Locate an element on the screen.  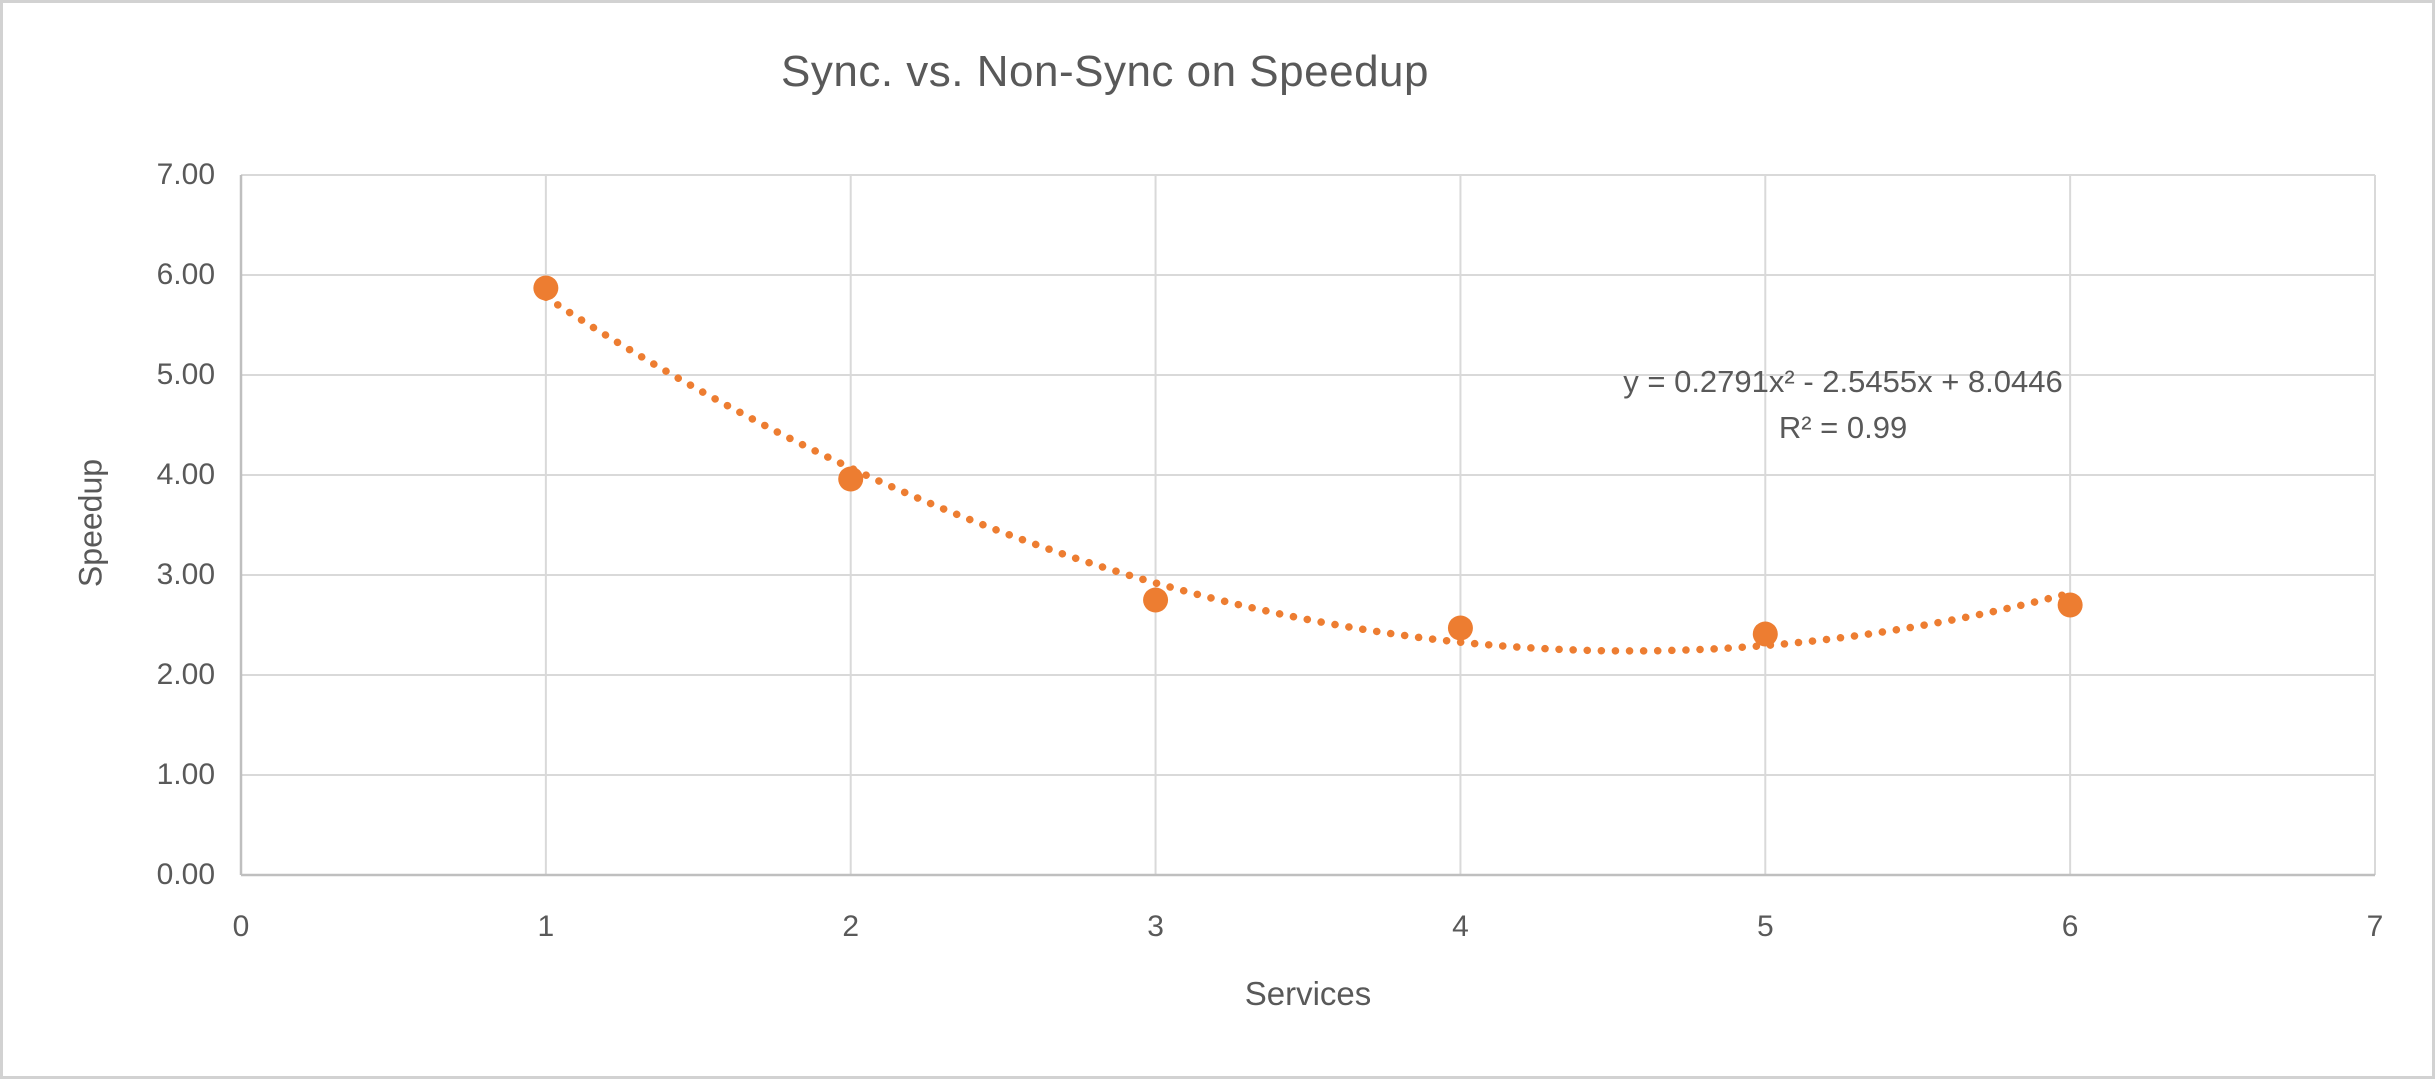
x-tick-label: 0 is located at coordinates (241, 926).